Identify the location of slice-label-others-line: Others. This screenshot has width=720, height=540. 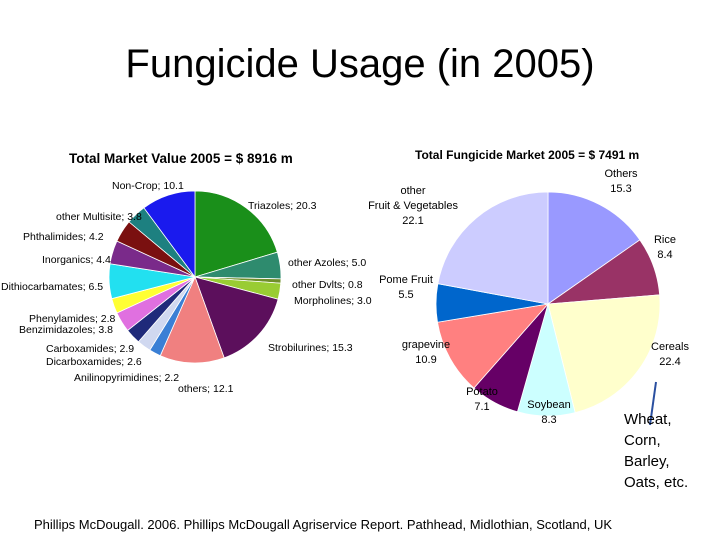
(621, 174).